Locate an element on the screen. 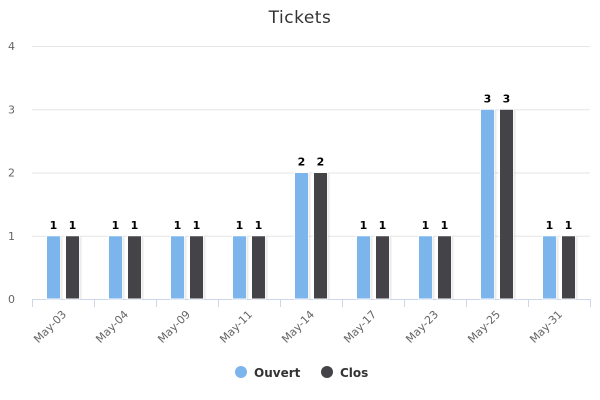  x-tick-label: May-17 is located at coordinates (360, 327).